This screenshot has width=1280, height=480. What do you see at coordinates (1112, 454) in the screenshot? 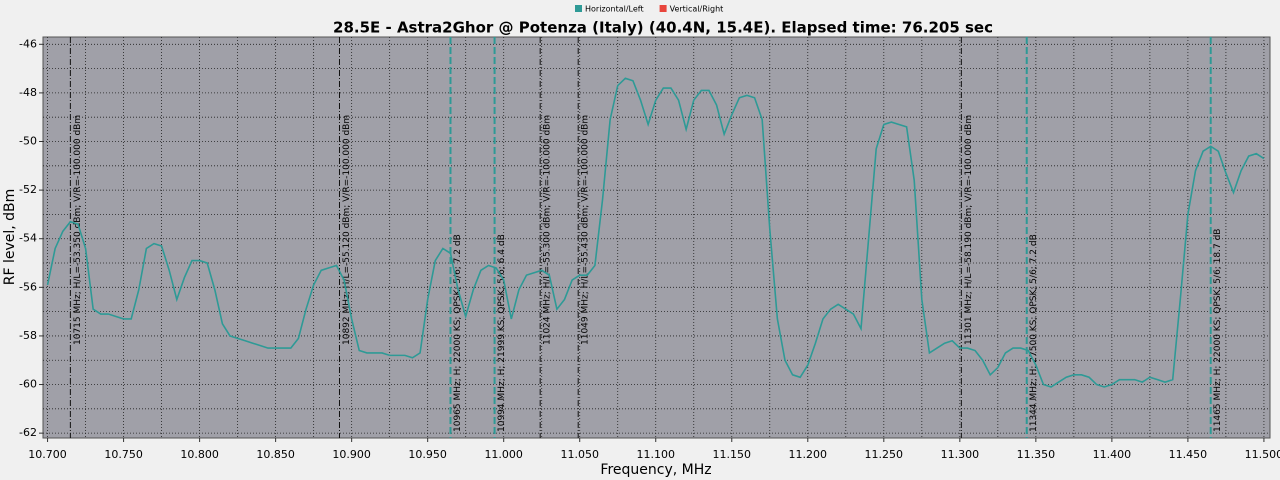
I see `x-tick-label: 11.400` at bounding box center [1112, 454].